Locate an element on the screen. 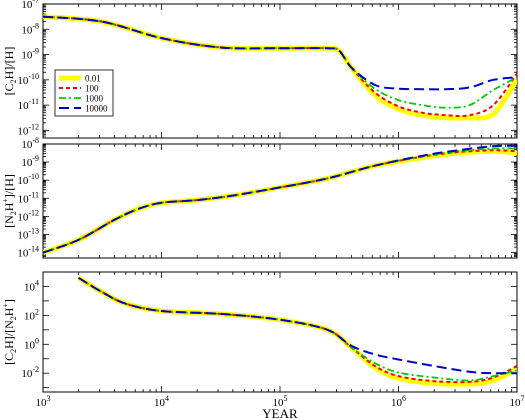 The width and height of the screenshot is (525, 420). y-tick-label: 10⁴ is located at coordinates (31, 285).